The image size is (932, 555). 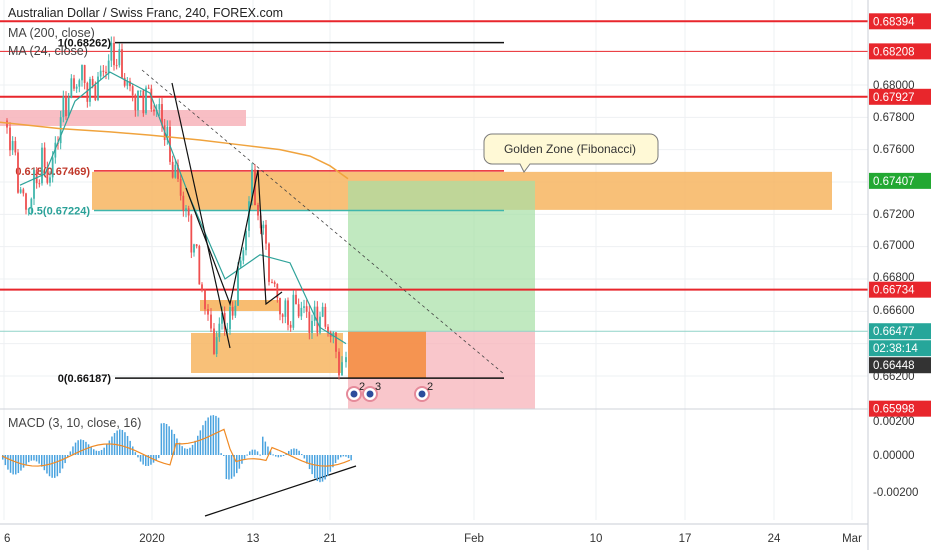 I want to click on price-badge: 0.66734, so click(x=900, y=289).